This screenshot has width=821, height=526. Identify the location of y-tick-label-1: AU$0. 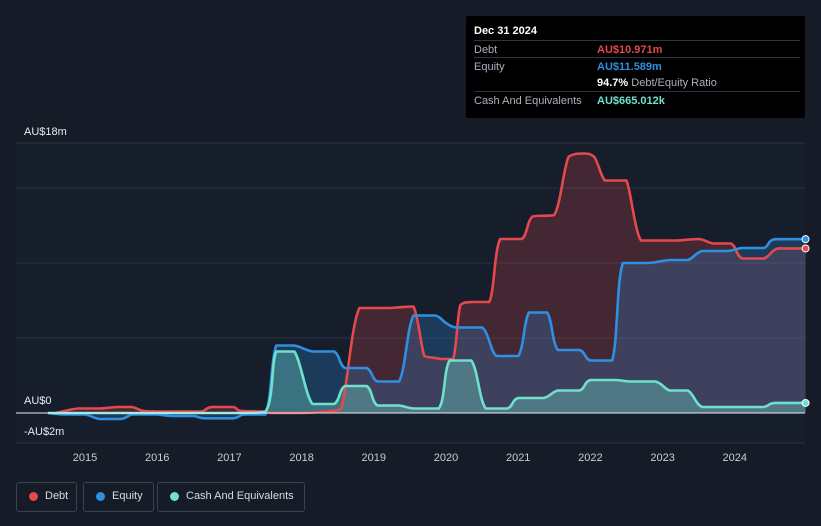
(38, 401).